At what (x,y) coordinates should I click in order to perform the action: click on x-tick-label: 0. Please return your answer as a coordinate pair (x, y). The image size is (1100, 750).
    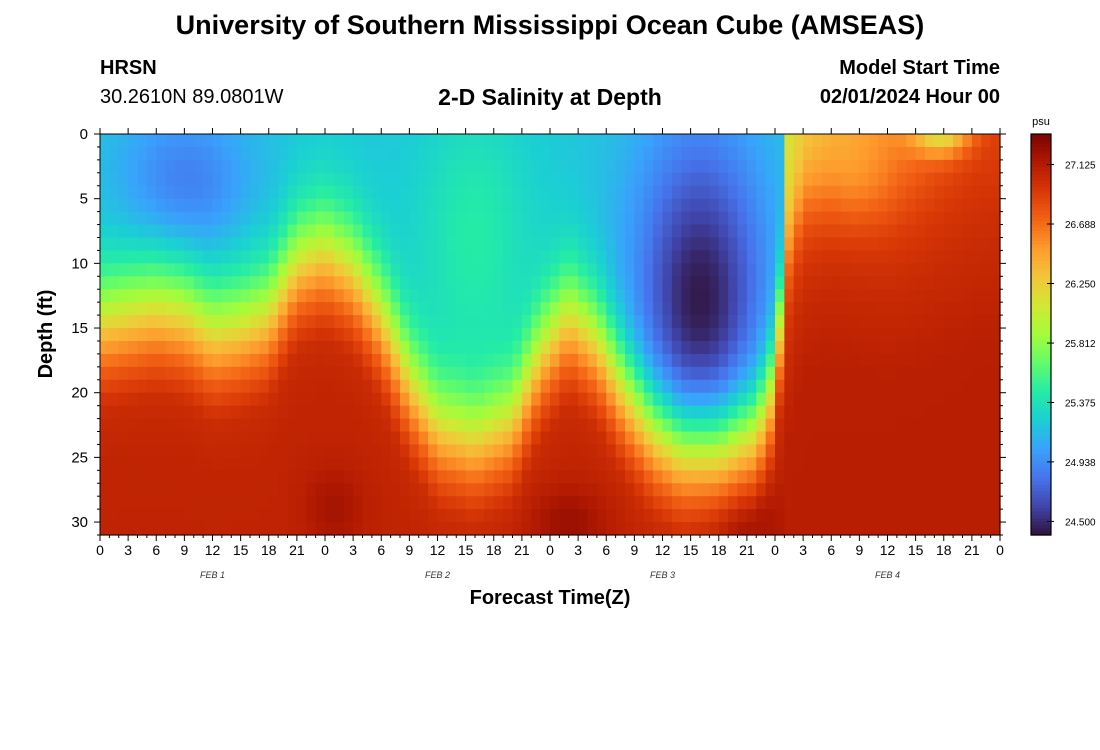
    Looking at the image, I should click on (1000, 550).